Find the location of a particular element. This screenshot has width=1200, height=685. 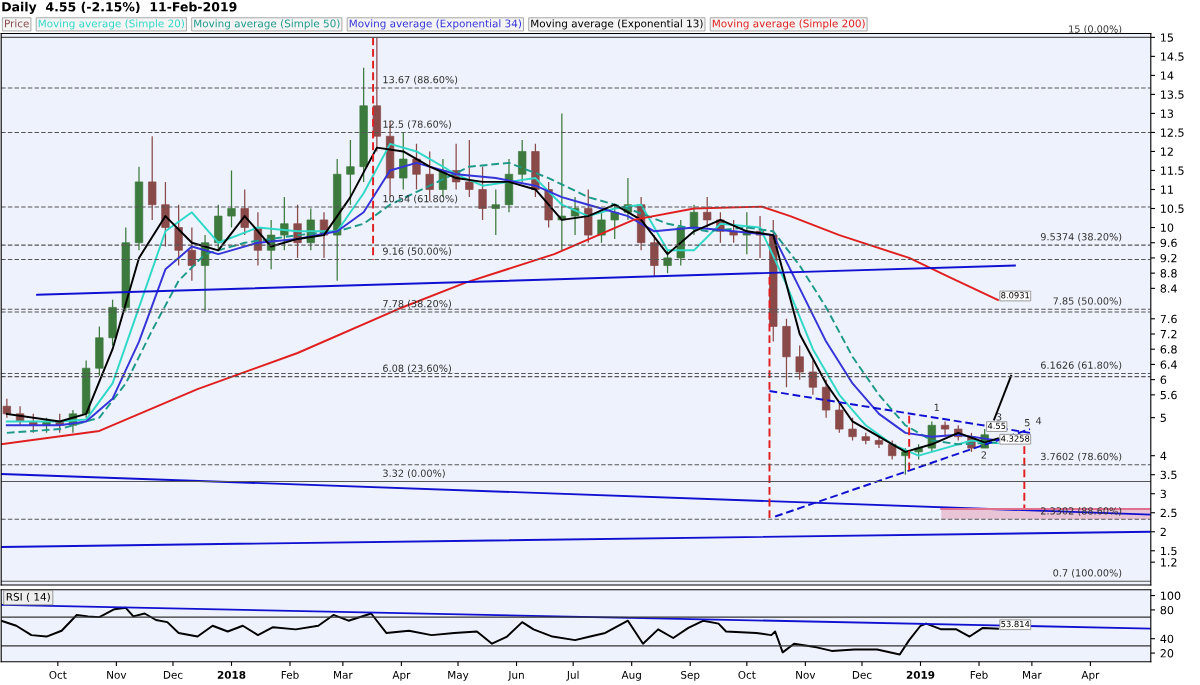

y-tick-label: 80 is located at coordinates (1167, 610).